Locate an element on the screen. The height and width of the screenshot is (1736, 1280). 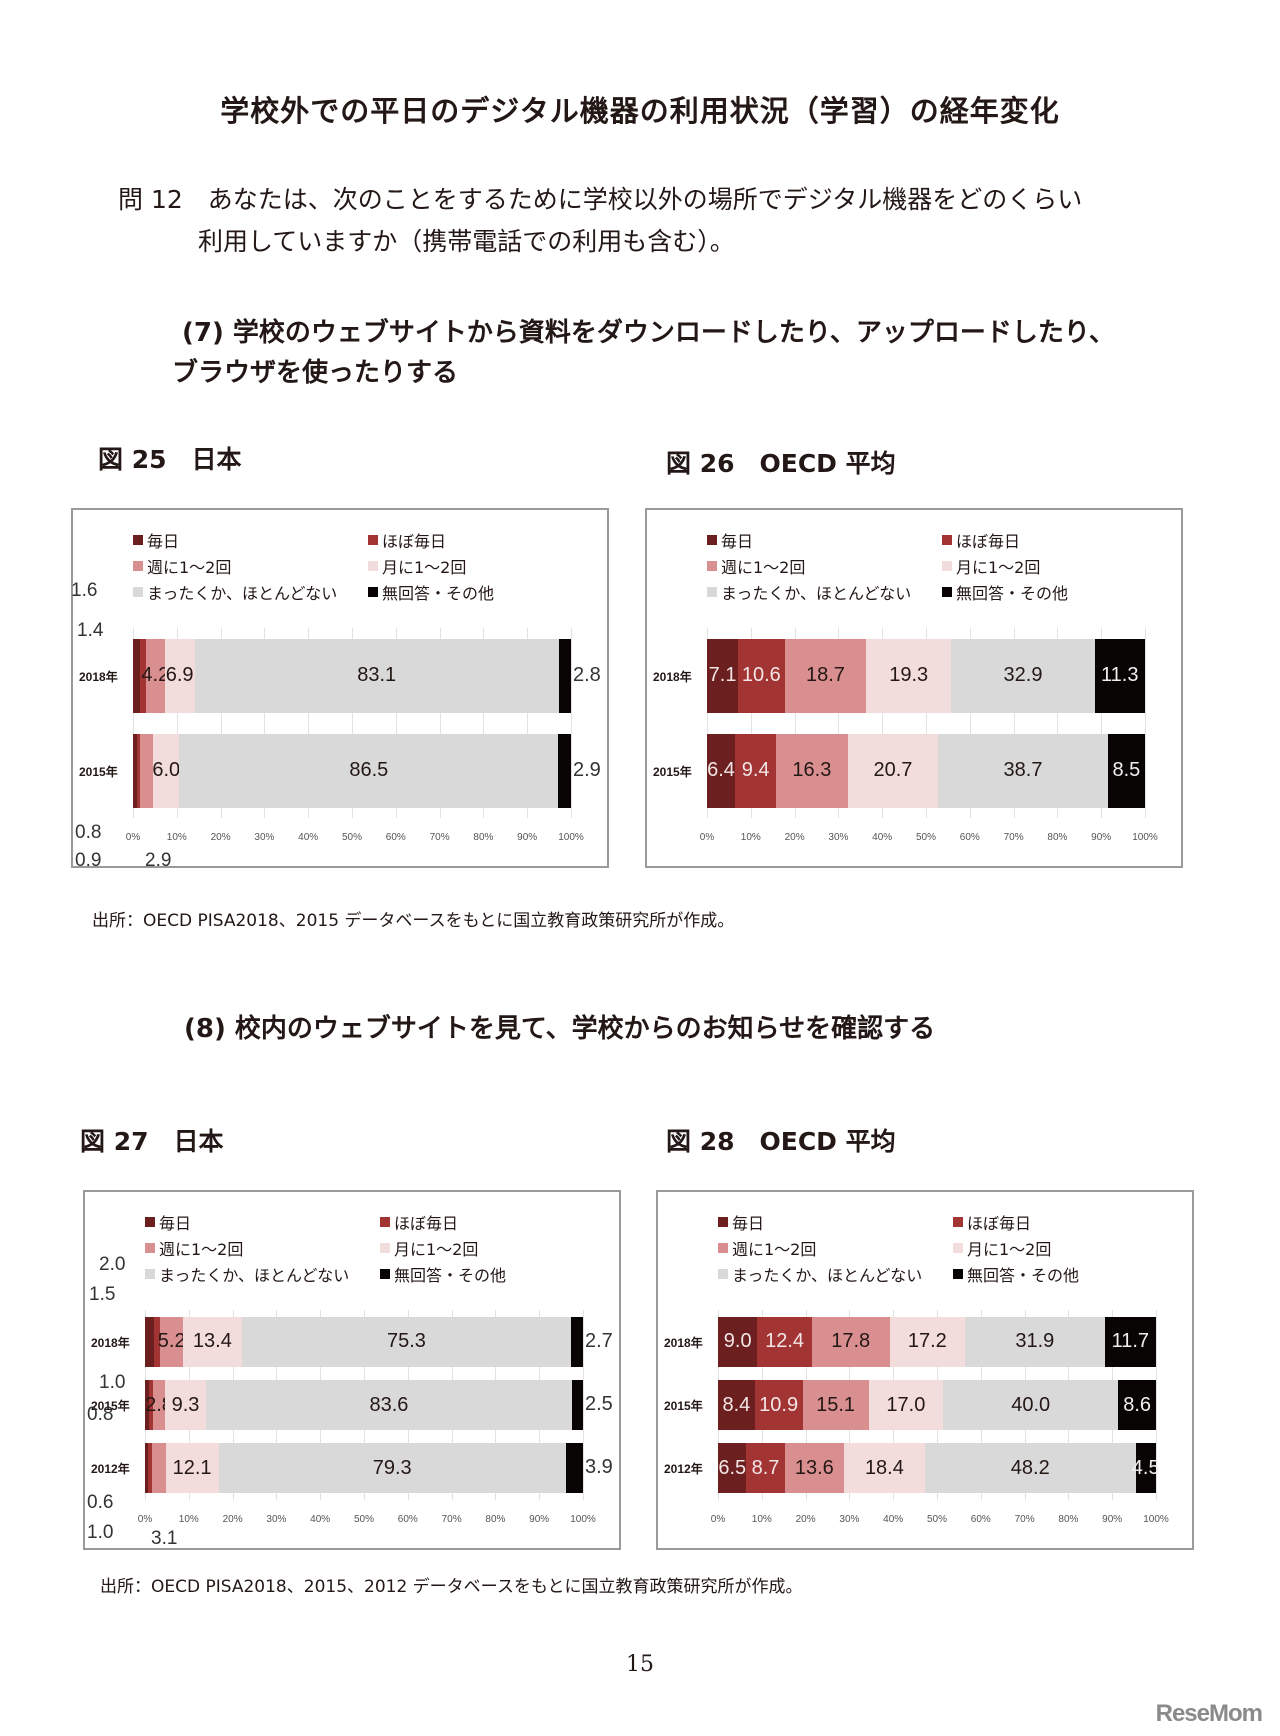
bar-segment: 16.3 is located at coordinates (812, 770).